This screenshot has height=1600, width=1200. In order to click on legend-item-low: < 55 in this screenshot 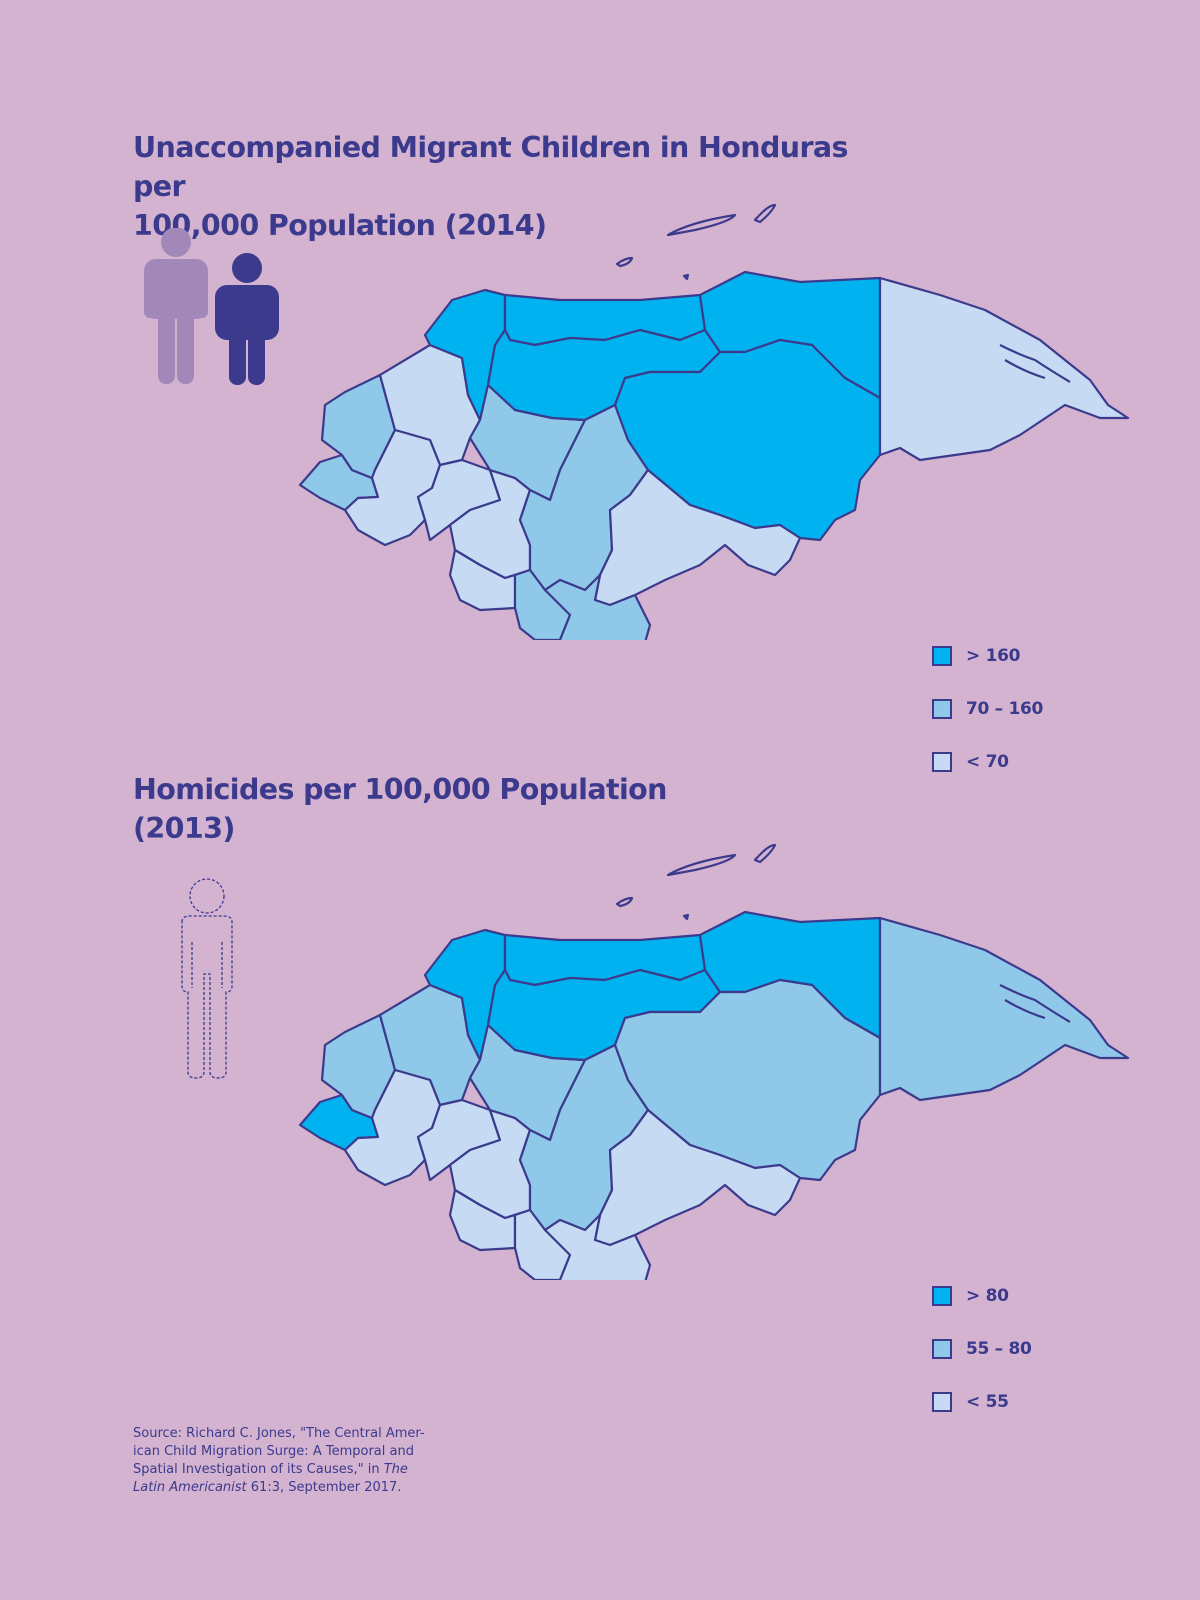, I will do `click(1012, 1403)`.